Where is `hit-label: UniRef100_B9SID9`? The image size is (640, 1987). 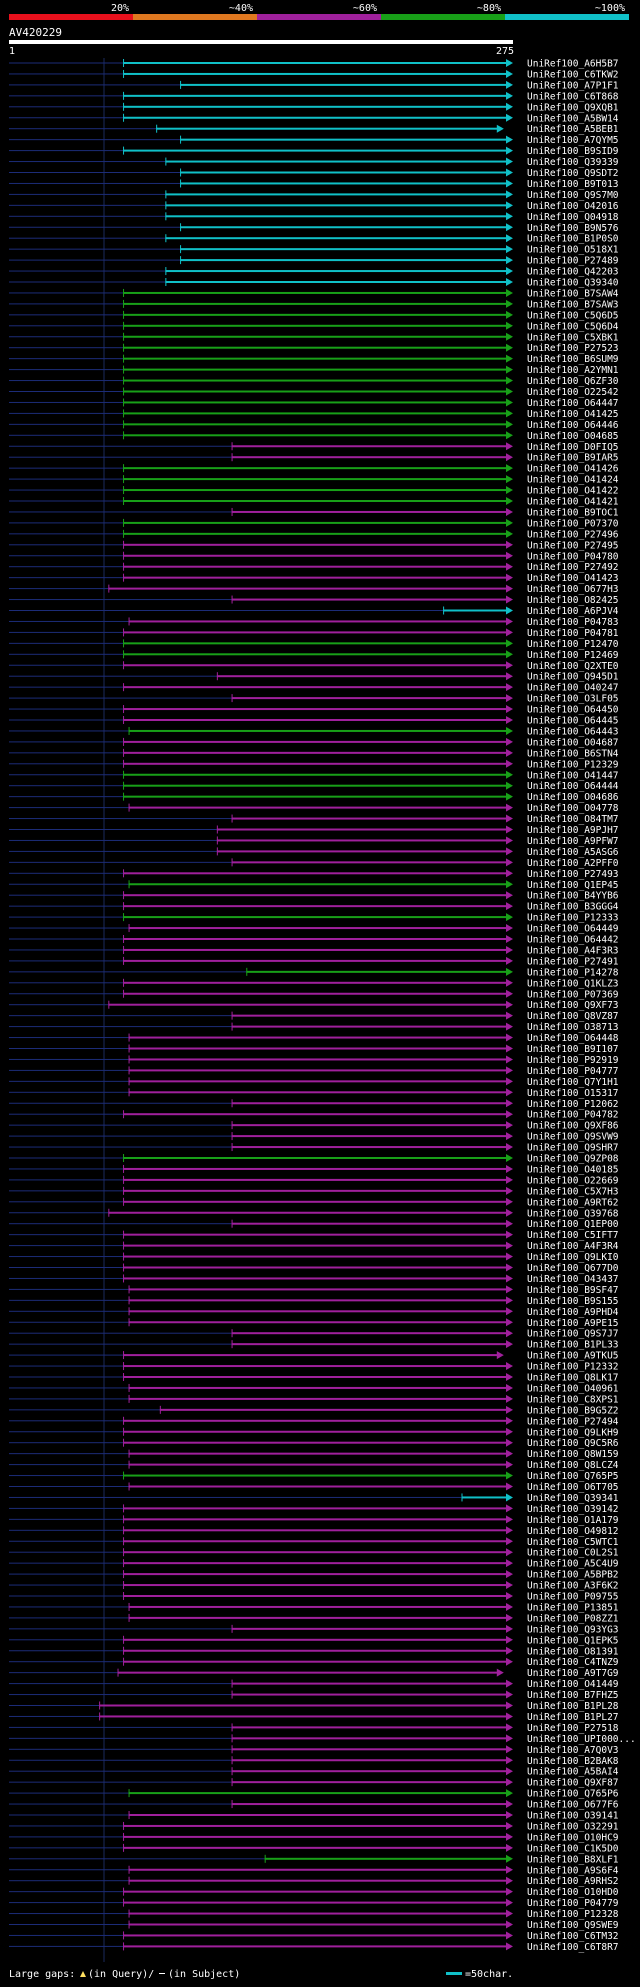 hit-label: UniRef100_B9SID9 is located at coordinates (573, 151).